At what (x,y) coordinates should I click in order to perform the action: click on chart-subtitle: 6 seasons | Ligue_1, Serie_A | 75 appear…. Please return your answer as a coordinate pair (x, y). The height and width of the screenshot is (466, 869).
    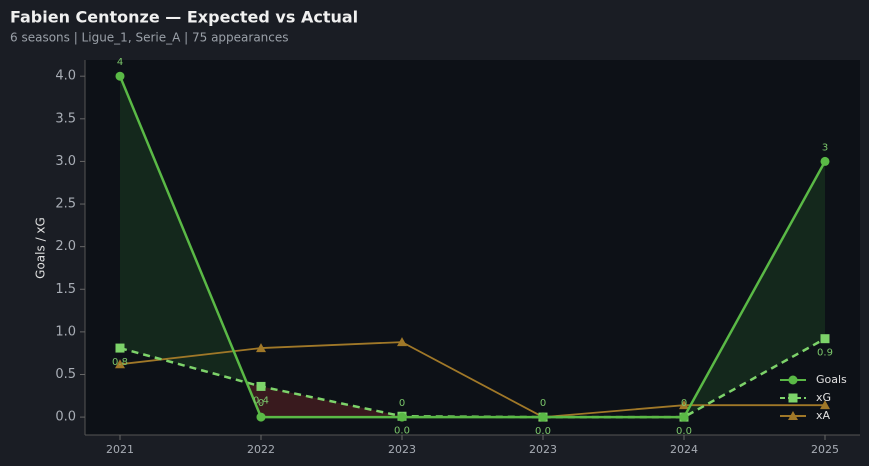
    Looking at the image, I should click on (149, 38).